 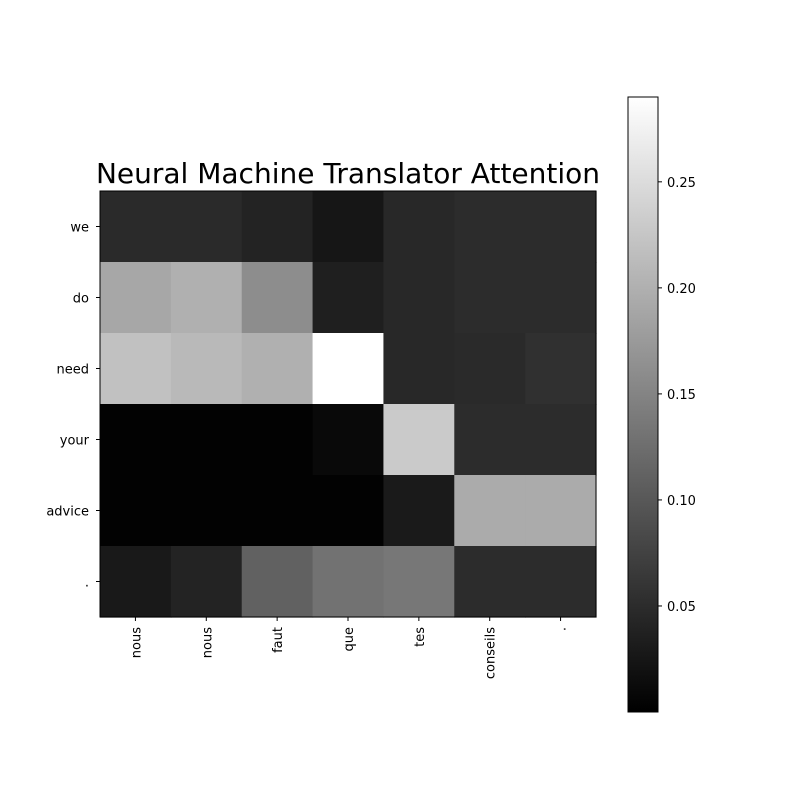 What do you see at coordinates (349, 639) in the screenshot?
I see `x-tick-label: que` at bounding box center [349, 639].